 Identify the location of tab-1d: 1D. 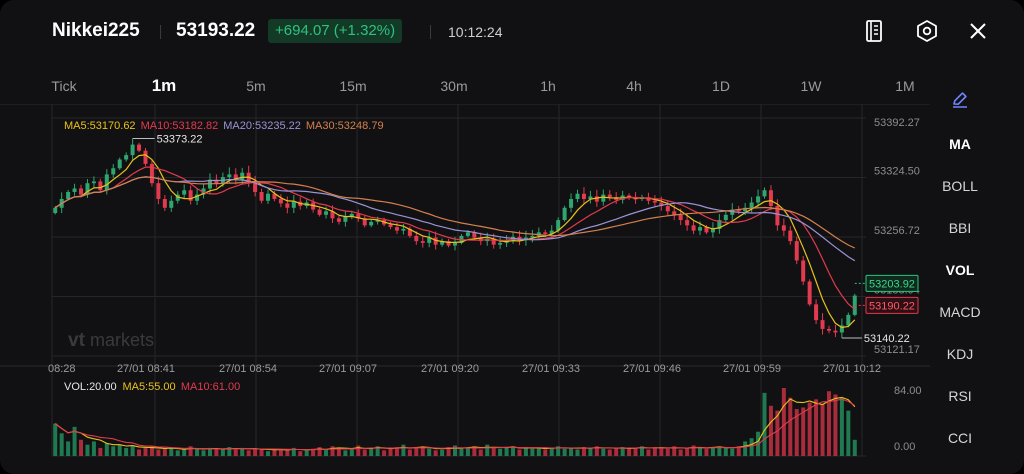
(721, 86).